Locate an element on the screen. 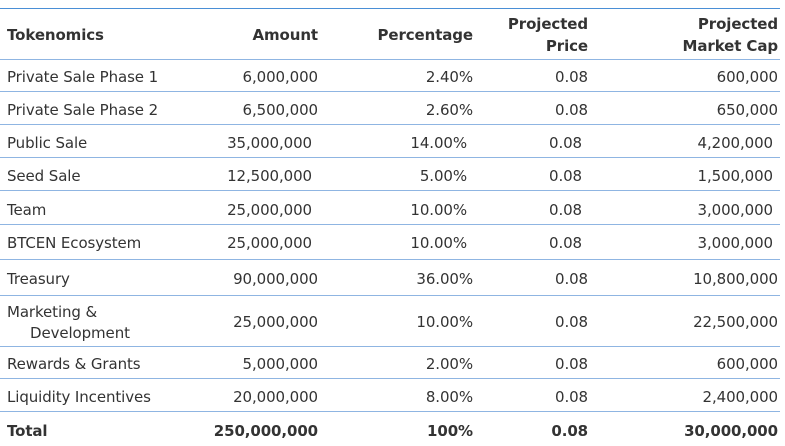 The width and height of the screenshot is (785, 446). table-top-rule is located at coordinates (390, 8).